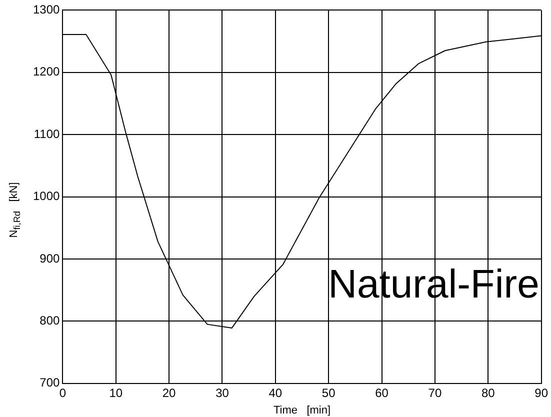  I want to click on x-tick-label: 40, so click(275, 393).